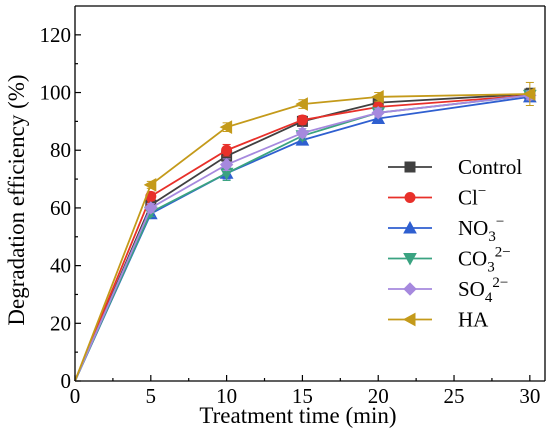 The image size is (550, 437). Describe the element at coordinates (454, 396) in the screenshot. I see `x-tick-label: 25` at that location.